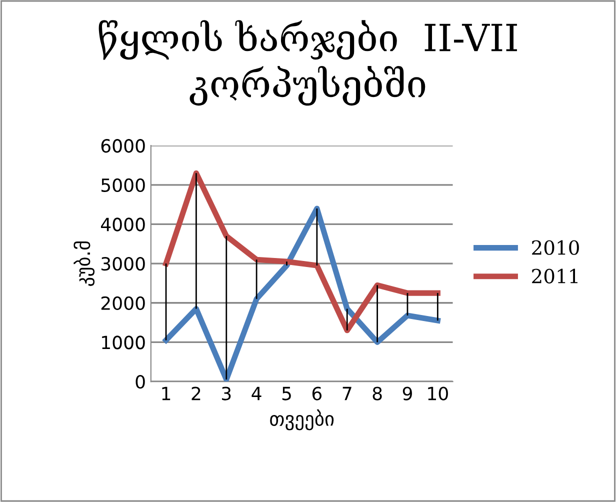 This screenshot has height=502, width=616. I want to click on x-tick-label: 7, so click(347, 393).